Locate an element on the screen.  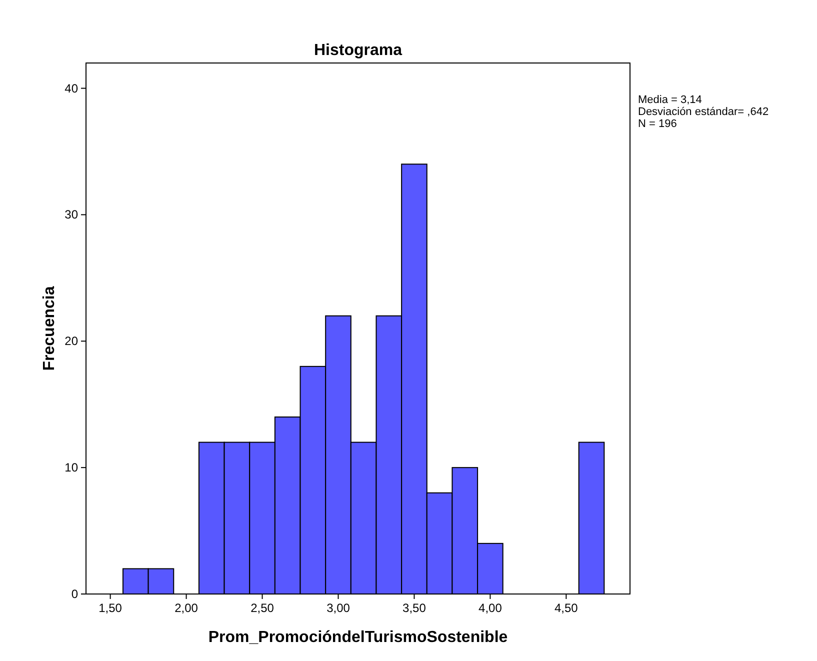
x-tick-label: 1,50 is located at coordinates (110, 608).